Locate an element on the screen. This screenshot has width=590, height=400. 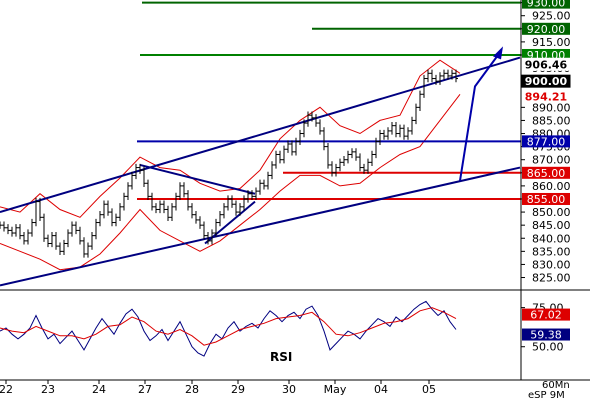
rsi-line is located at coordinates (228, 328).